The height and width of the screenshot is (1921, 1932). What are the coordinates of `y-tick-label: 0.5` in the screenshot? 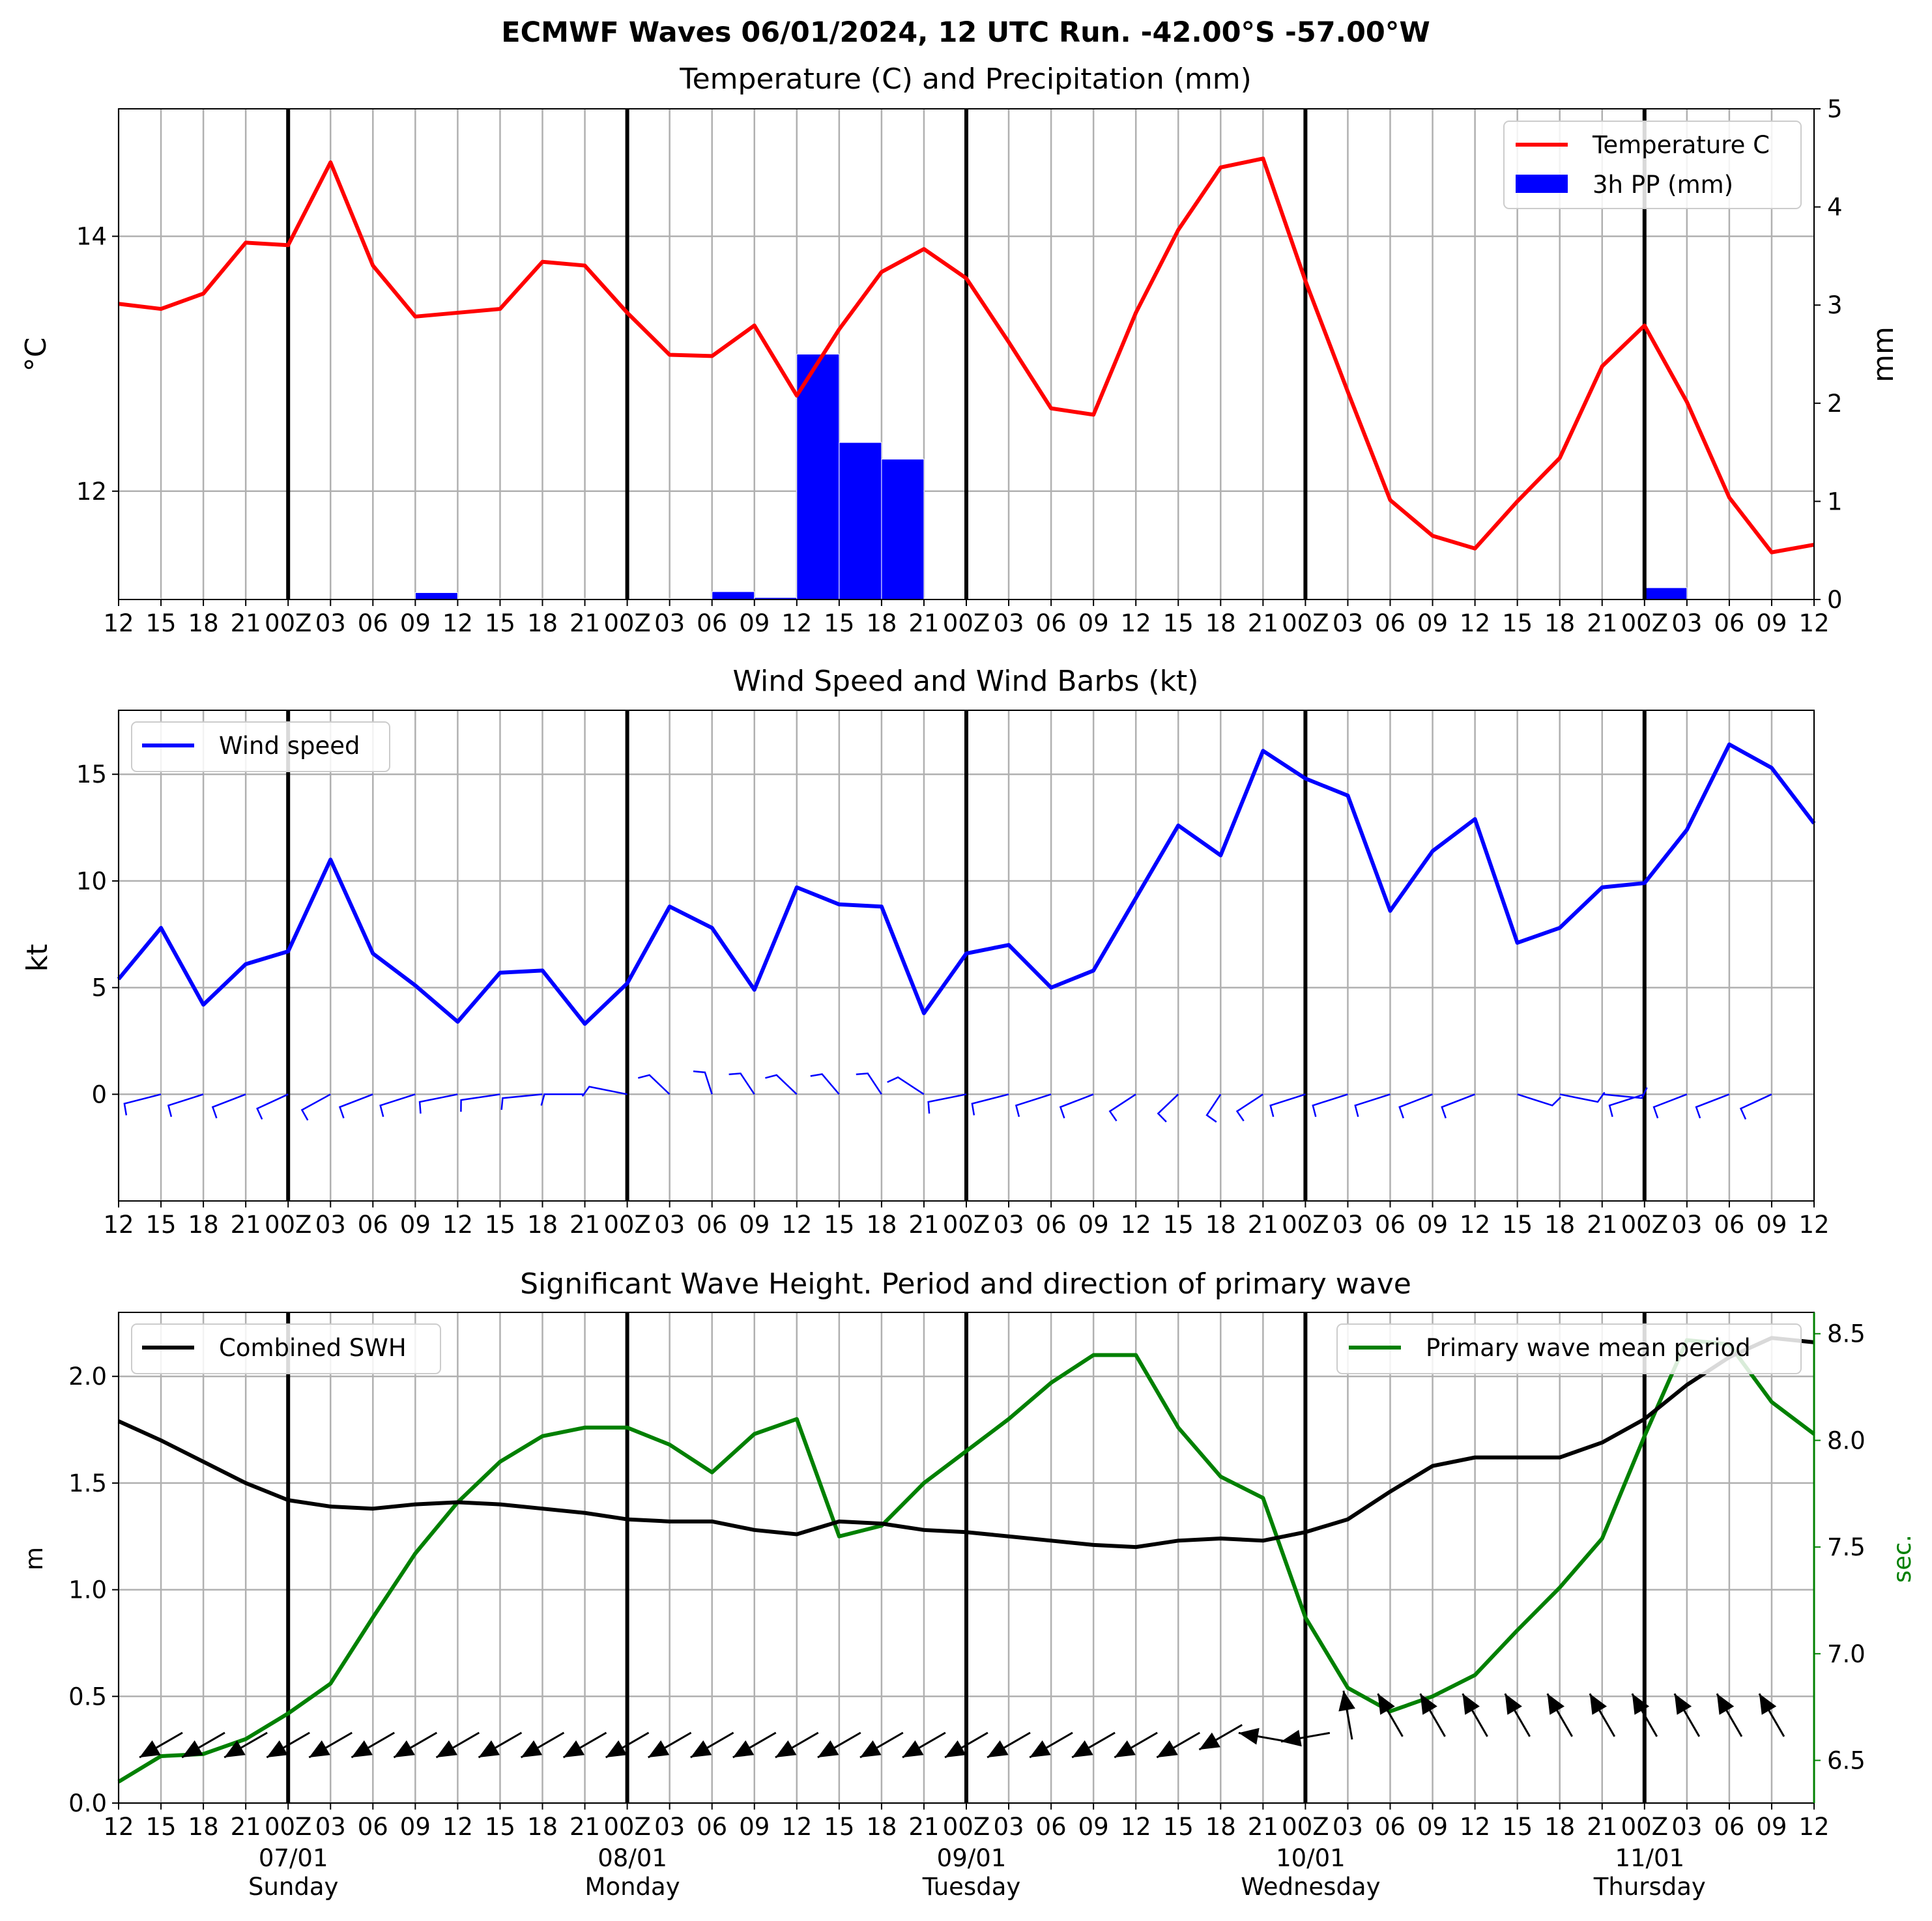 It's located at (87, 1697).